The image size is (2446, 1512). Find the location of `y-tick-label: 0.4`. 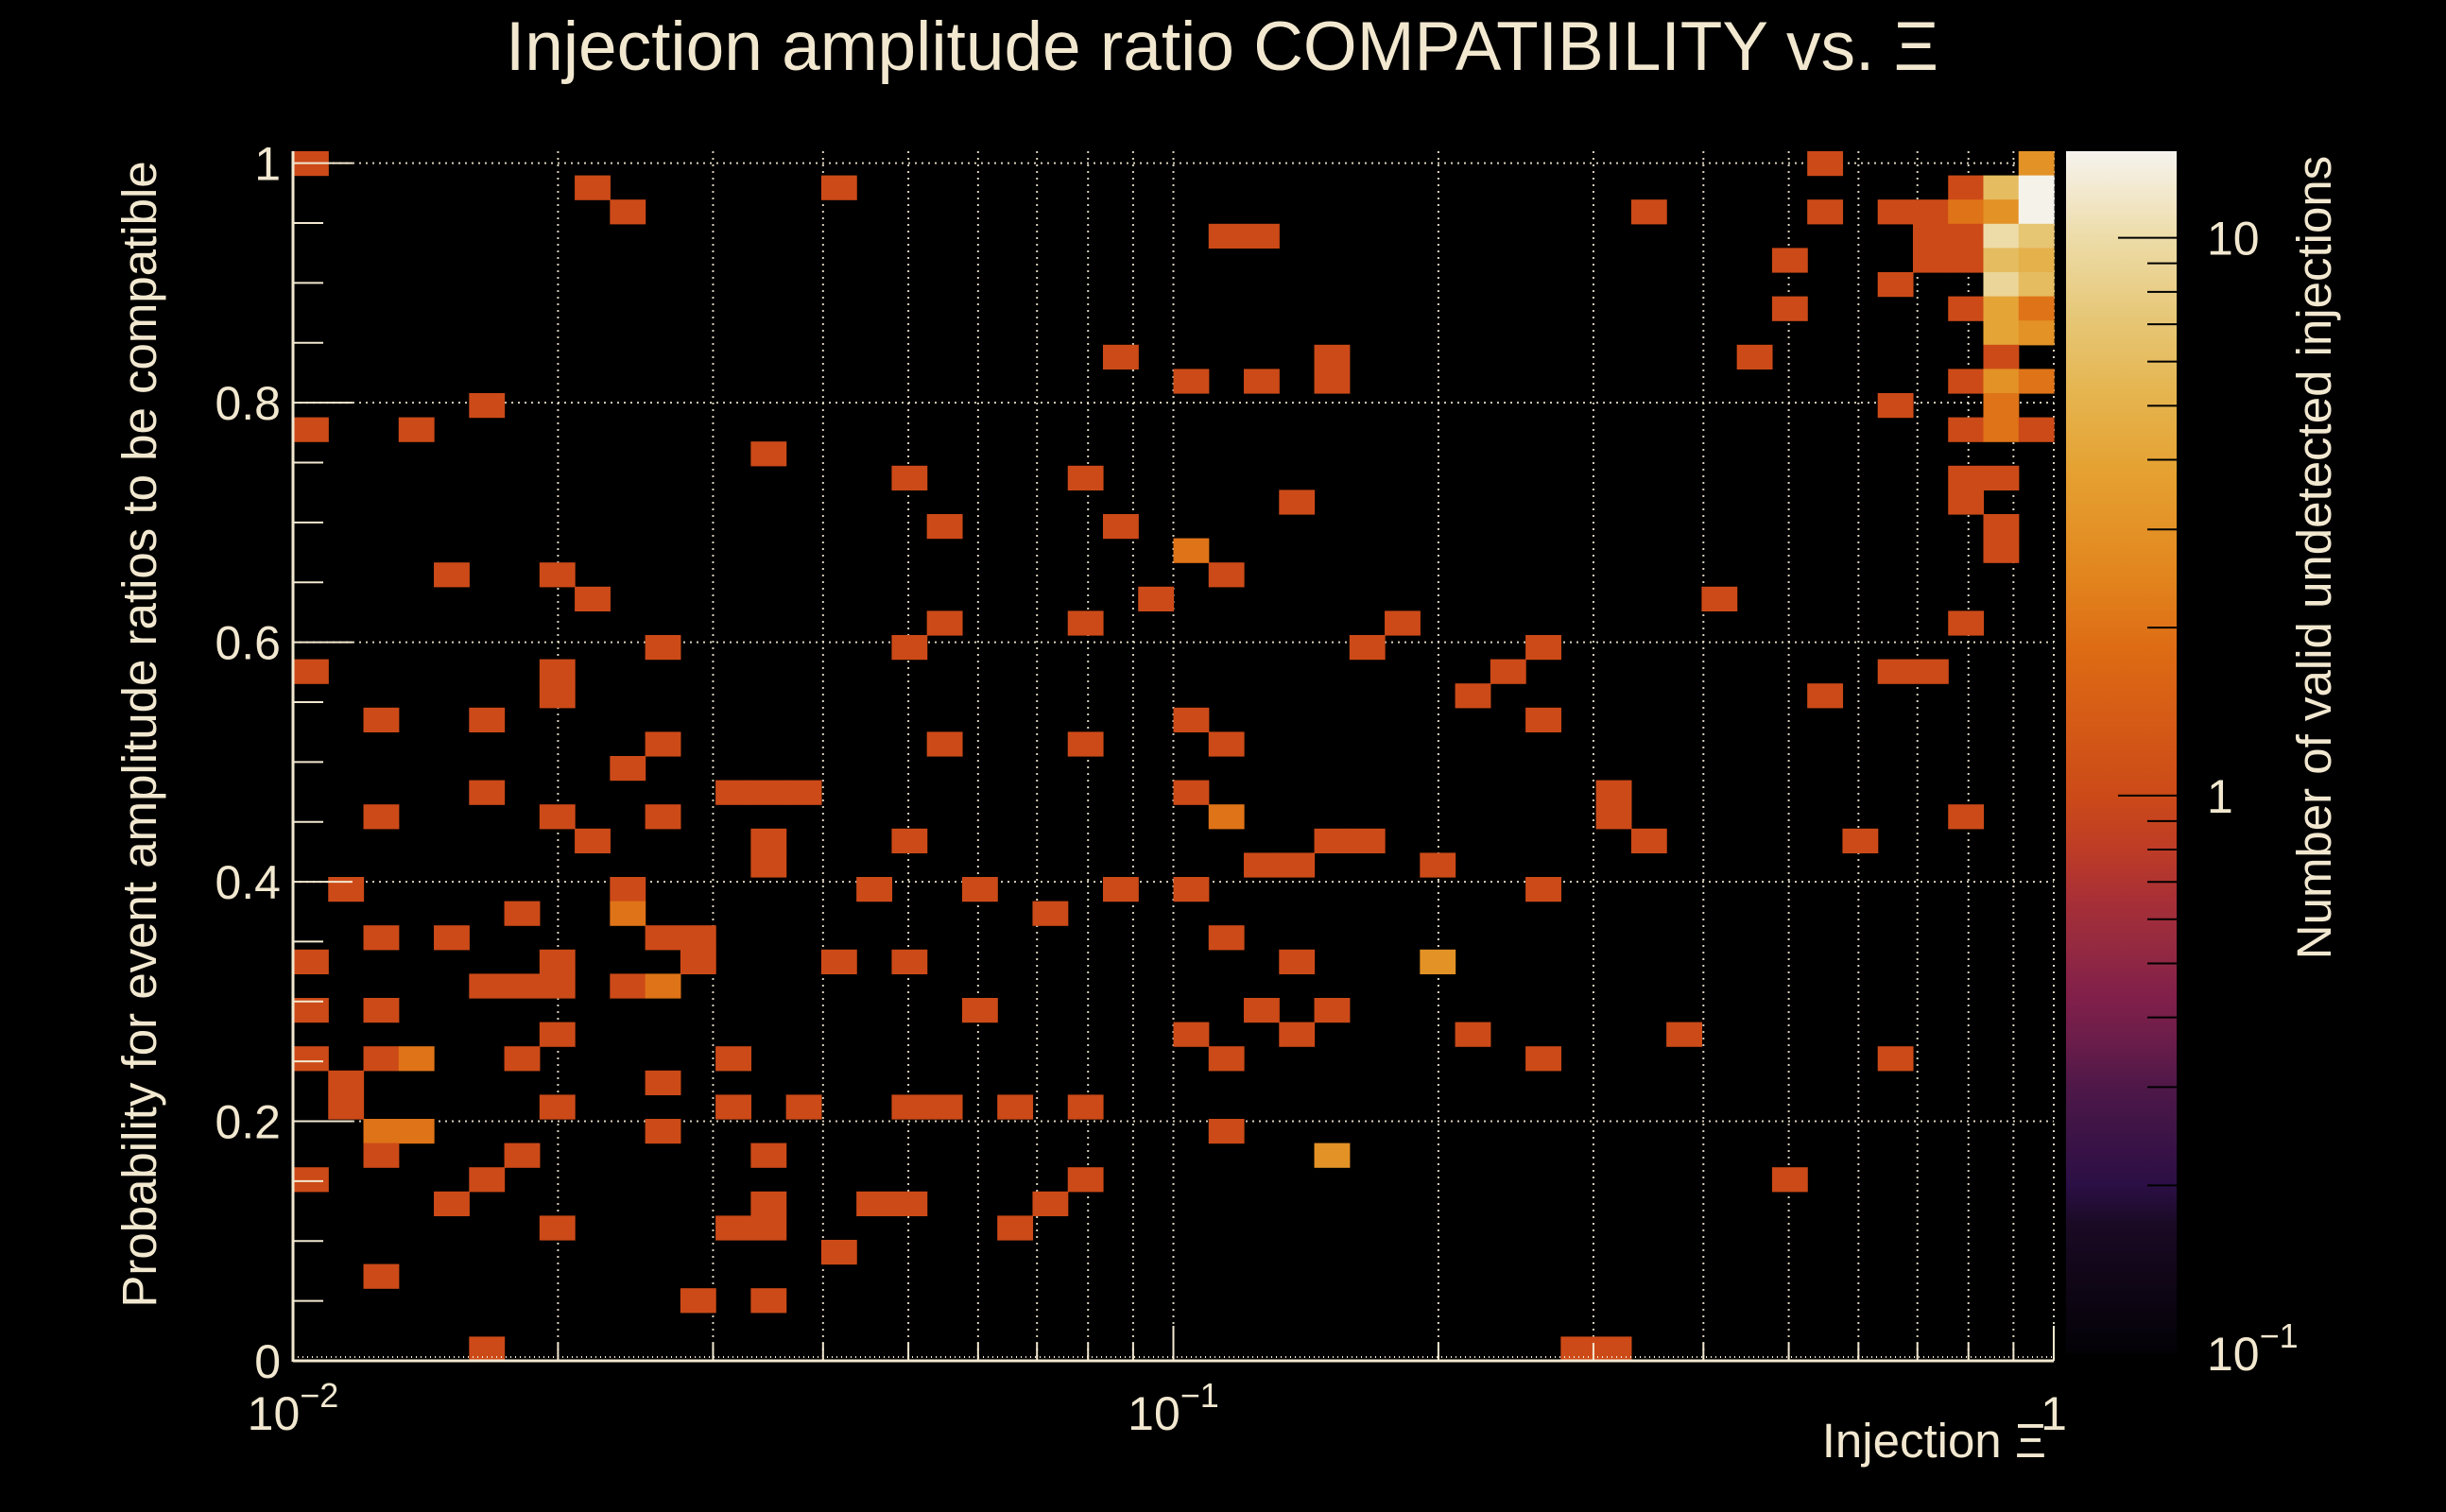

y-tick-label: 0.4 is located at coordinates (248, 882).